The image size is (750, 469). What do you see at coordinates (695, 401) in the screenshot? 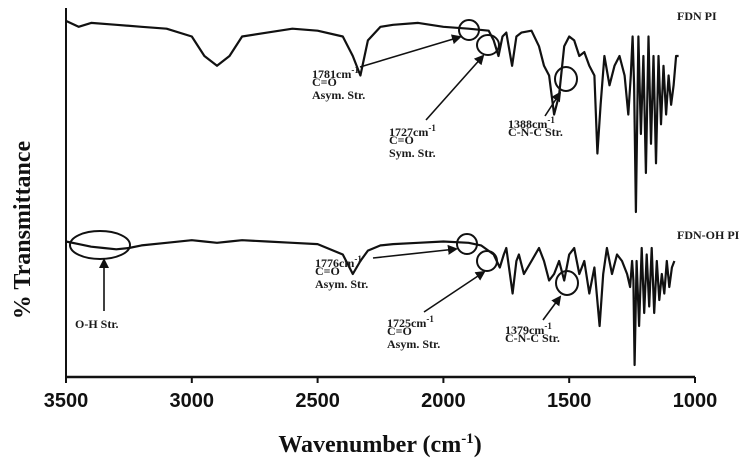
I see `x-tick-label: 1000` at bounding box center [695, 401].